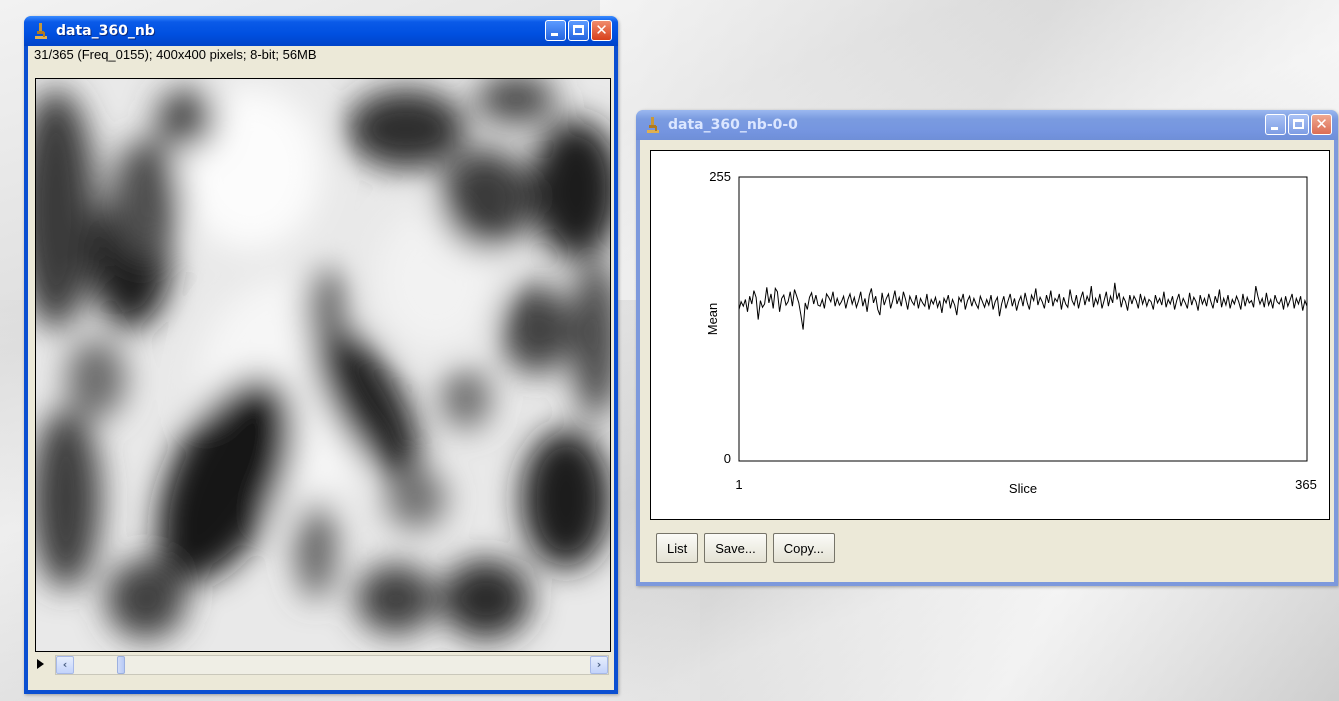 This screenshot has height=701, width=1339. What do you see at coordinates (121, 665) in the screenshot?
I see `scroll-thumb` at bounding box center [121, 665].